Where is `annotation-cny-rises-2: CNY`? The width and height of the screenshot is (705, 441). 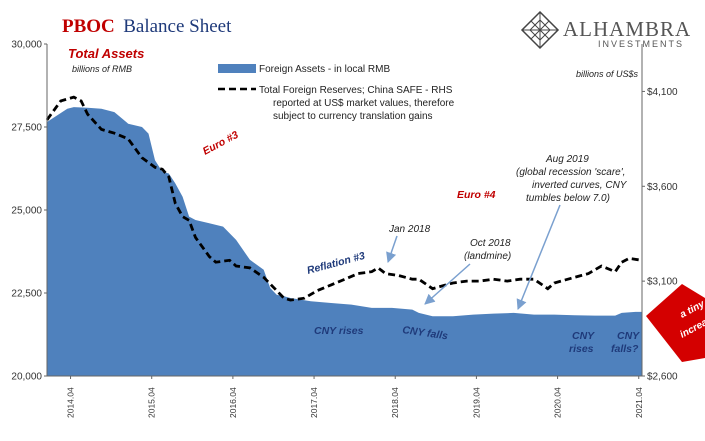
annotation-cny-rises-2: CNY is located at coordinates (583, 336).